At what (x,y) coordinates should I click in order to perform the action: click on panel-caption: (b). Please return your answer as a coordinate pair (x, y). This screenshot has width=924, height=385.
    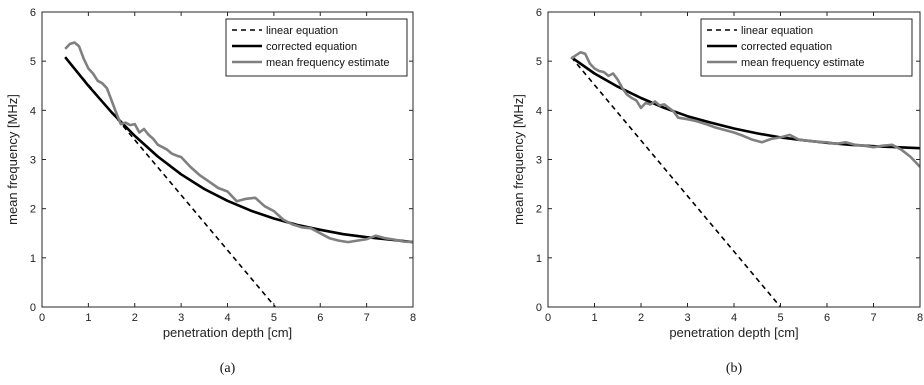
    Looking at the image, I should click on (734, 368).